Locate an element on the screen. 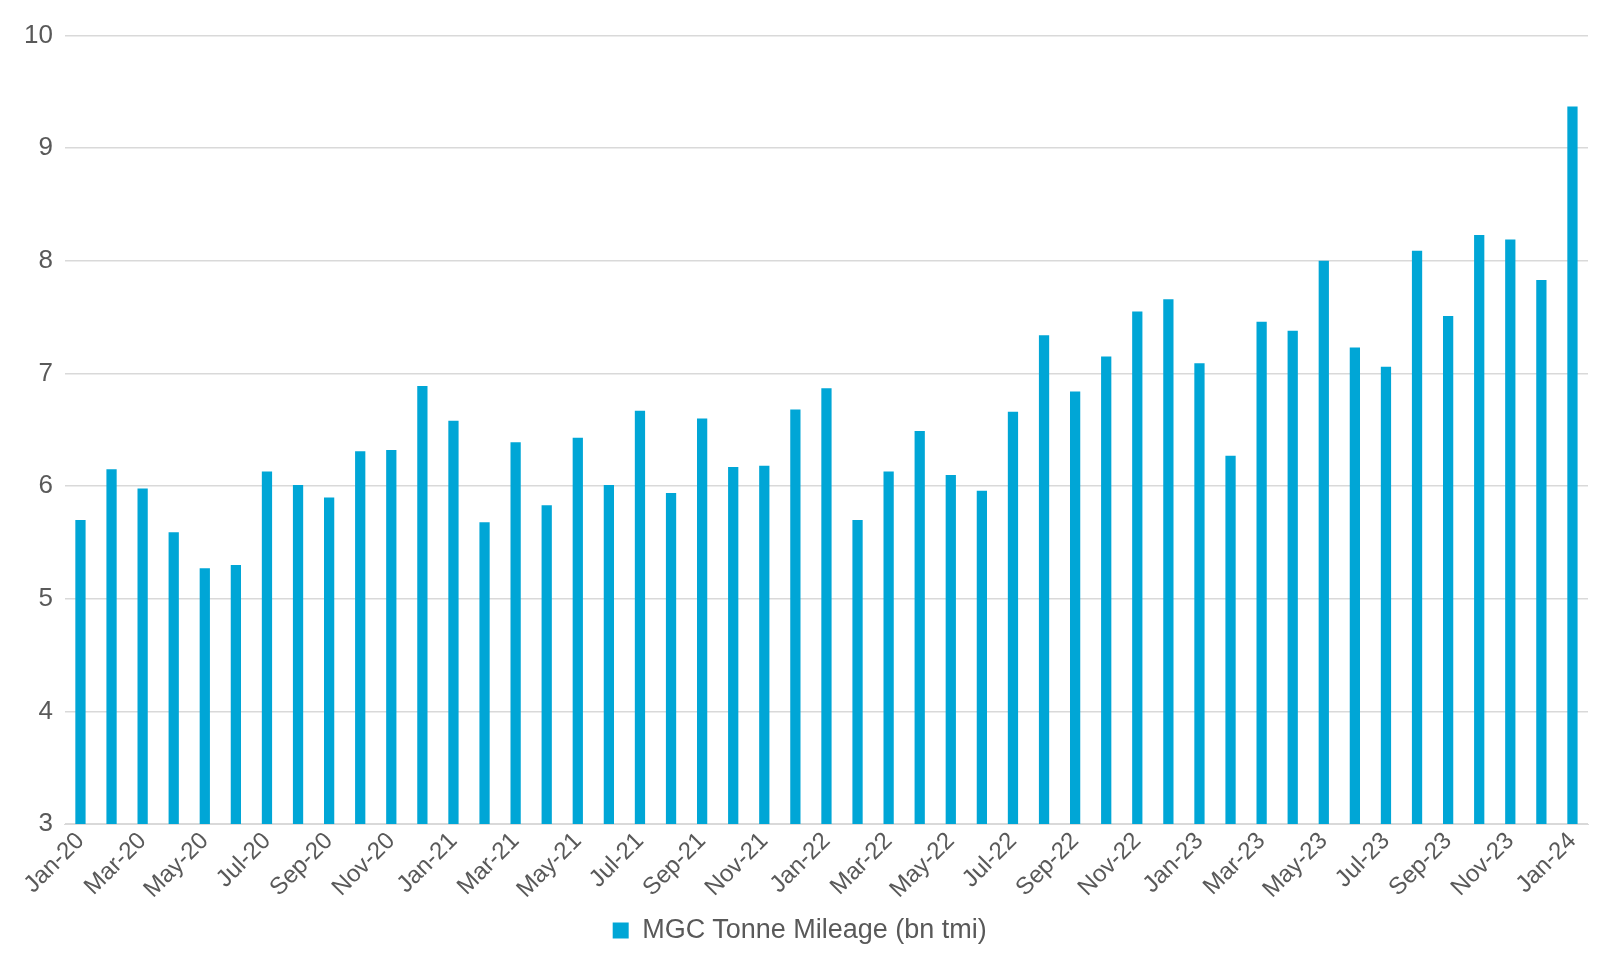 Image resolution: width=1608 pixels, height=969 pixels. y-tick-label: 5 is located at coordinates (45, 596).